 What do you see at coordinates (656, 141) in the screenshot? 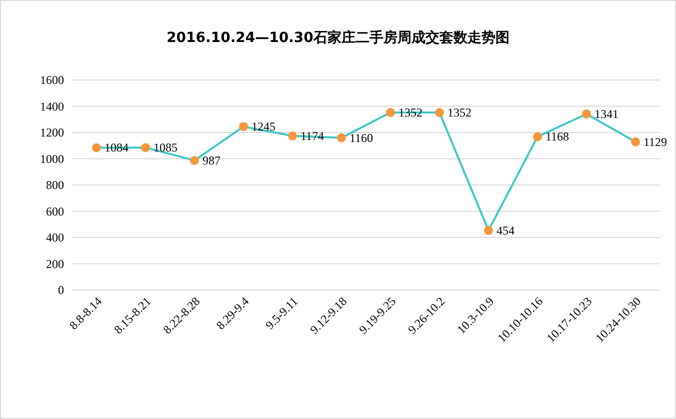
I see `data-label: 1129` at bounding box center [656, 141].